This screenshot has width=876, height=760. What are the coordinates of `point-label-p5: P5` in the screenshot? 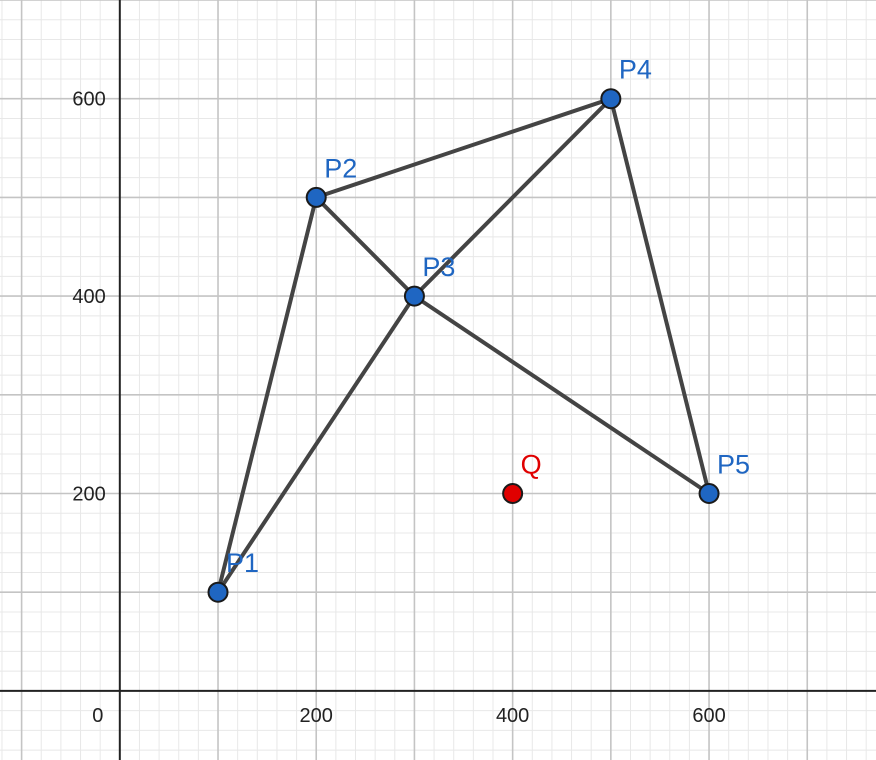 It's located at (733, 465).